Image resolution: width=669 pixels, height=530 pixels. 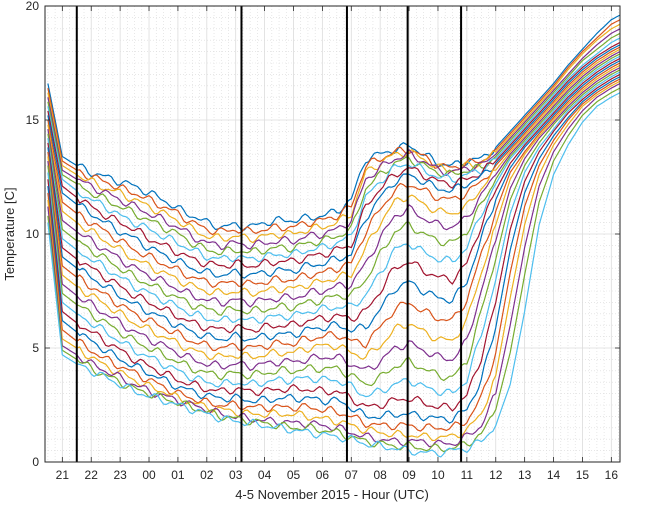 What do you see at coordinates (35, 462) in the screenshot?
I see `y-tick-label: 0` at bounding box center [35, 462].